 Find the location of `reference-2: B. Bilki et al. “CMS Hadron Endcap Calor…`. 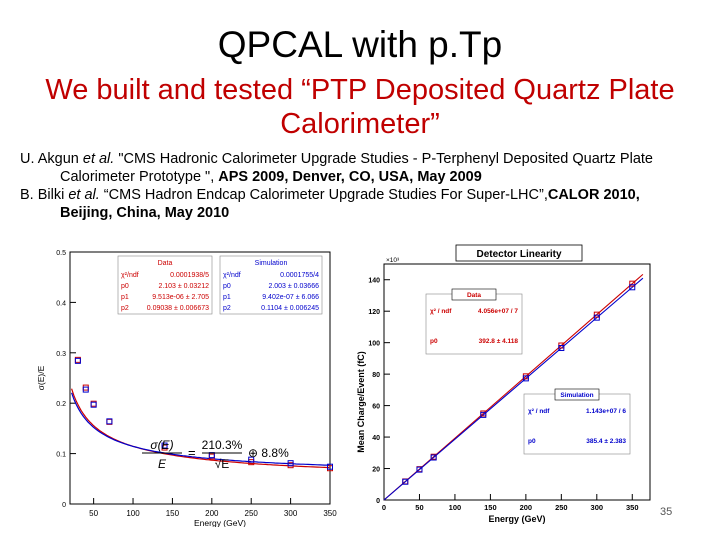

reference-2: B. Bilki et al. “CMS Hadron Endcap Calor… is located at coordinates (350, 204).